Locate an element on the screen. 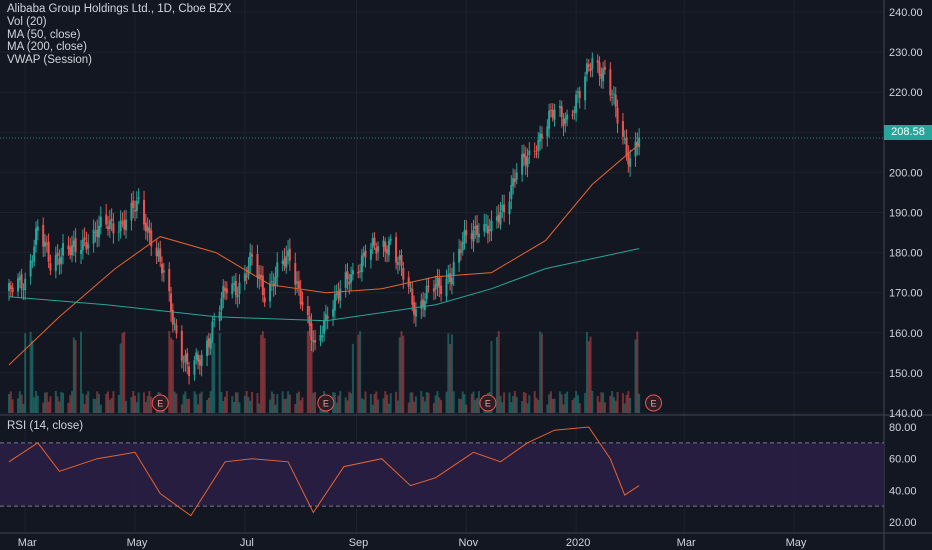 Image resolution: width=932 pixels, height=550 pixels. legend-vwap: VWAP (Session) is located at coordinates (49, 60).